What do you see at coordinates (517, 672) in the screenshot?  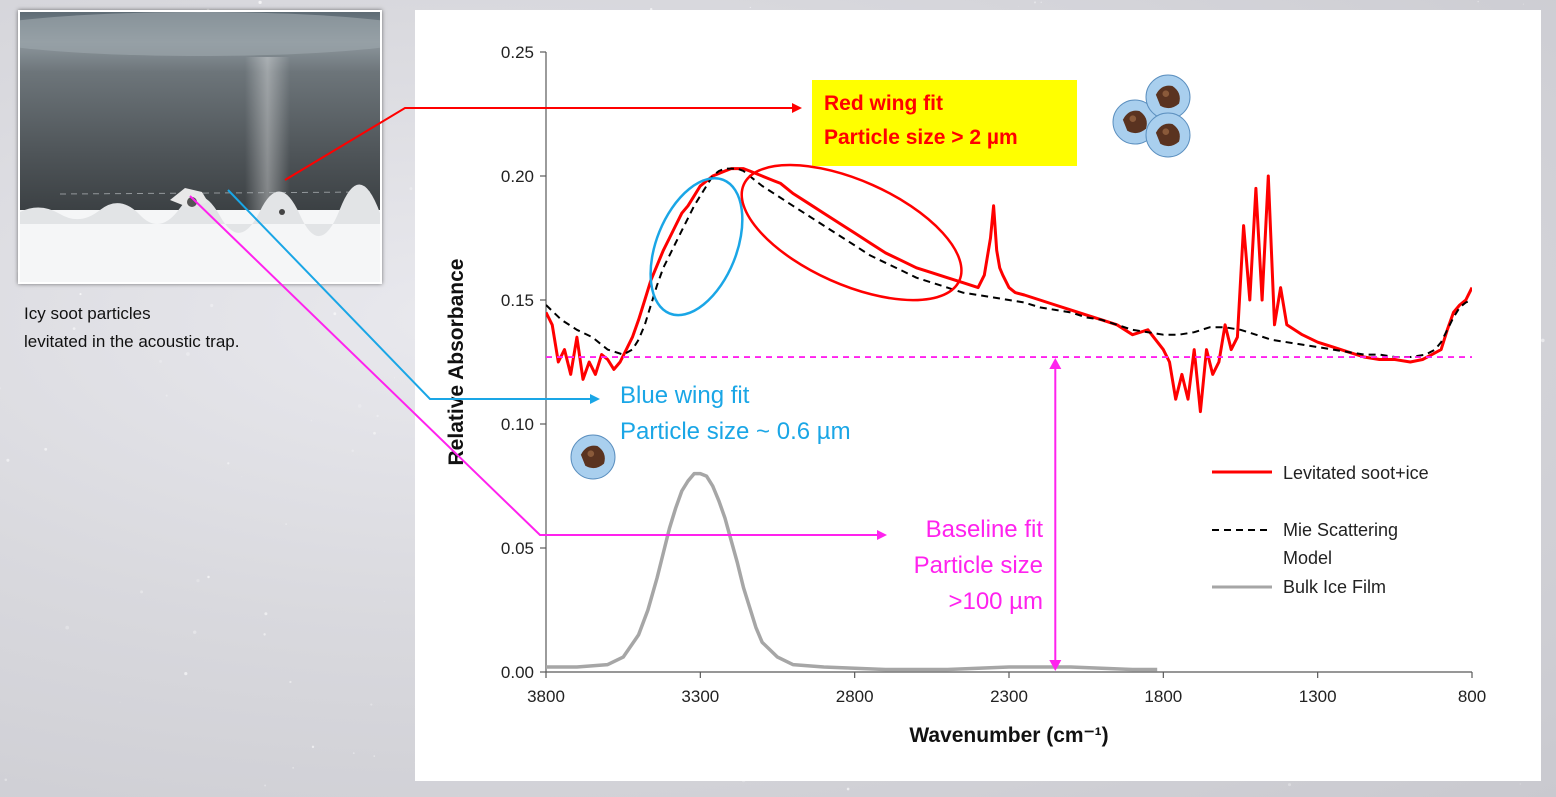 I see `y-tick-label: 0.00` at bounding box center [517, 672].